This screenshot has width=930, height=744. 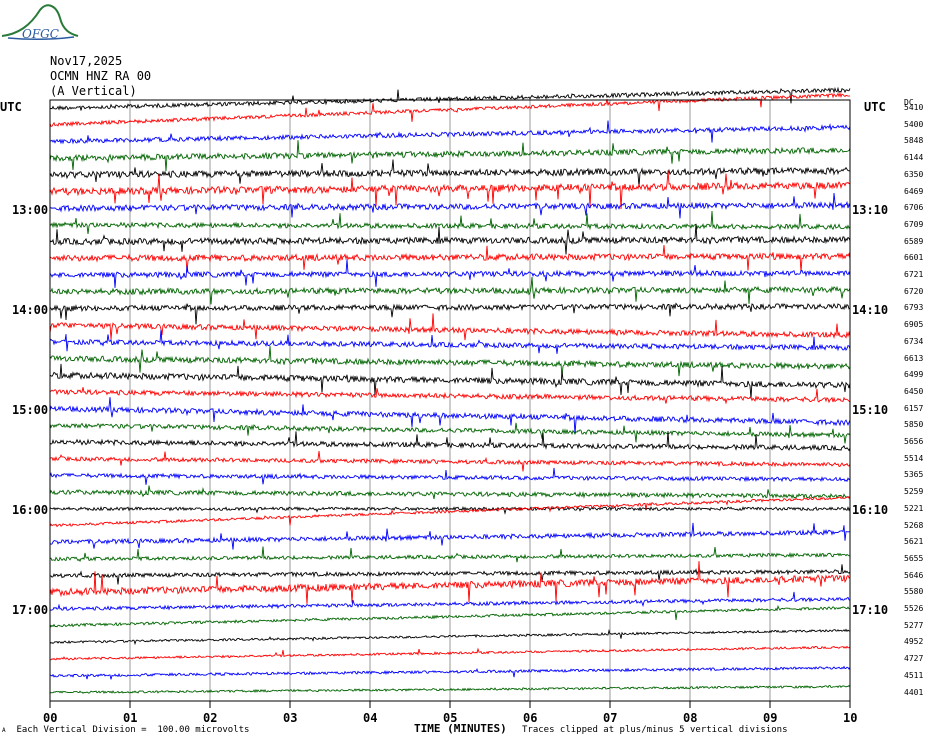 I want to click on x-tick-label: 02, so click(x=210, y=718).